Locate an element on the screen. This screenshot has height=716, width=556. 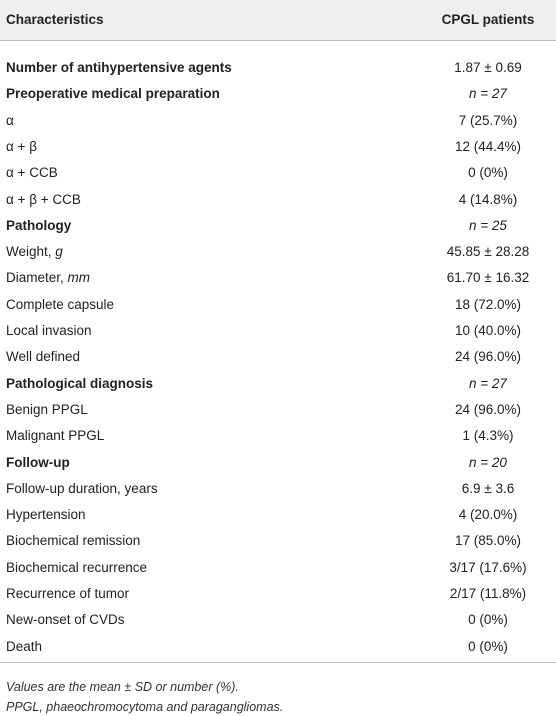
row-label: Malignant PPGL is located at coordinates (55, 436).